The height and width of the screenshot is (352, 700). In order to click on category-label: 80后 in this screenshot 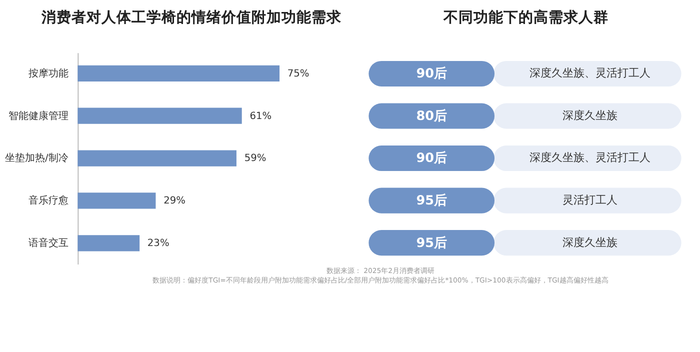, I will do `click(431, 116)`.